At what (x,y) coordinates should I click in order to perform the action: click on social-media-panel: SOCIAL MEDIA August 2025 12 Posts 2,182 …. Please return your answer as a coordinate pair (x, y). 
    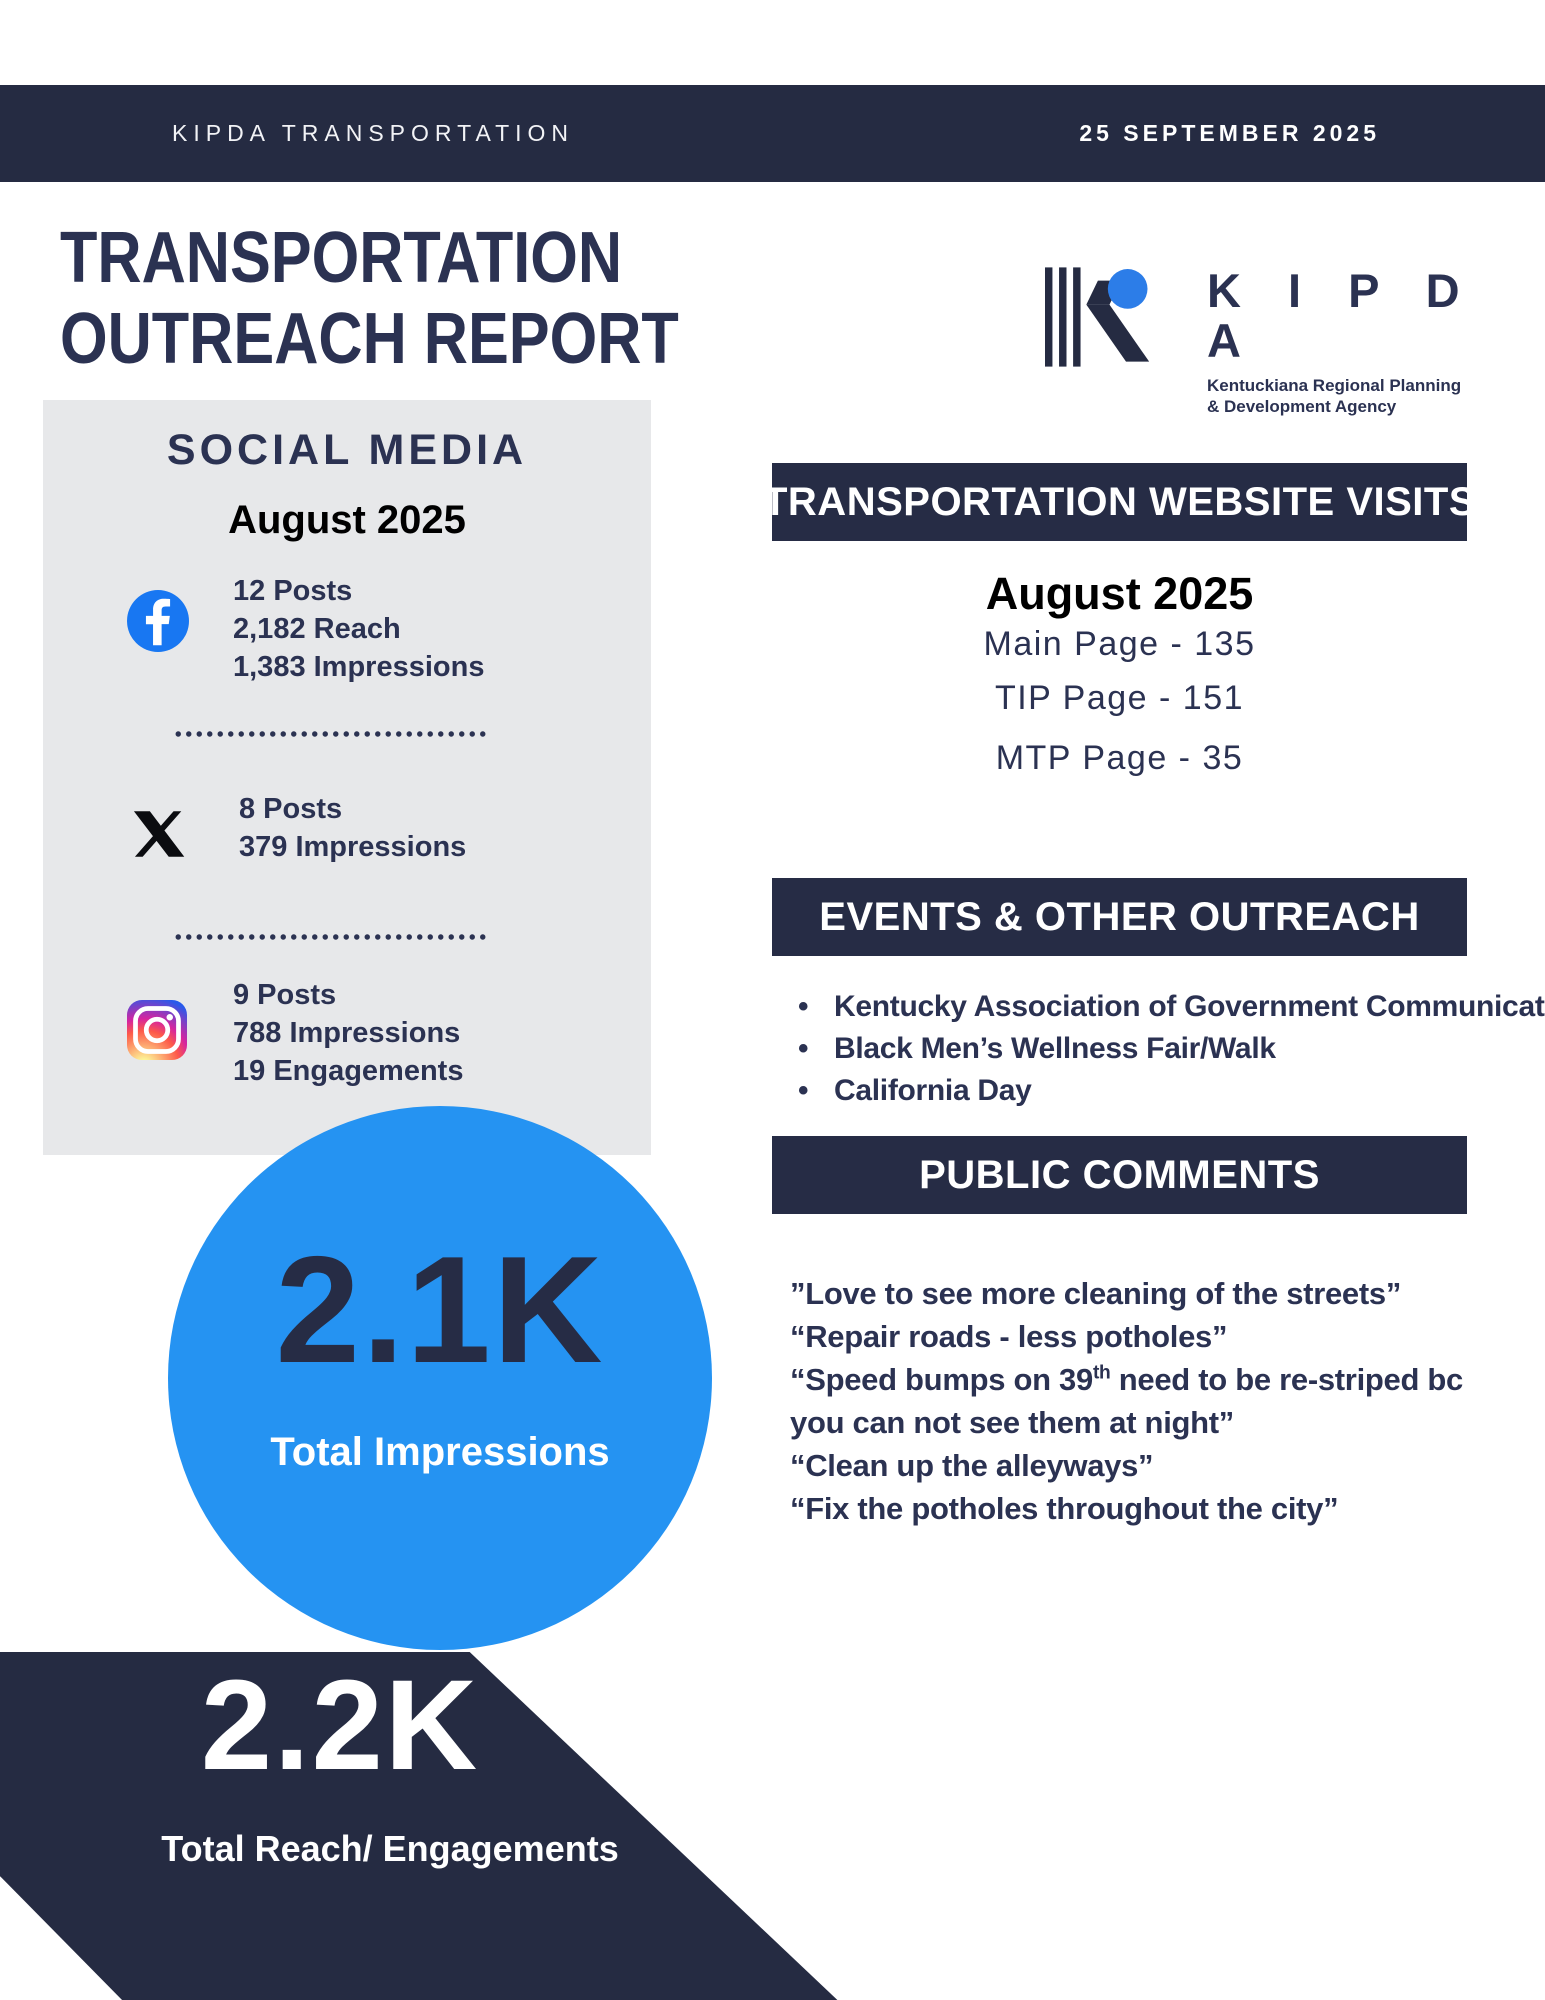
    Looking at the image, I should click on (347, 777).